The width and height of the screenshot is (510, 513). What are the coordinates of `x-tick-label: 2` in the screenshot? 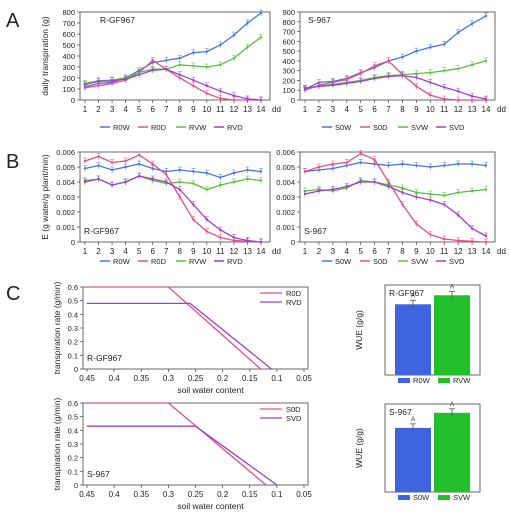 It's located at (319, 251).